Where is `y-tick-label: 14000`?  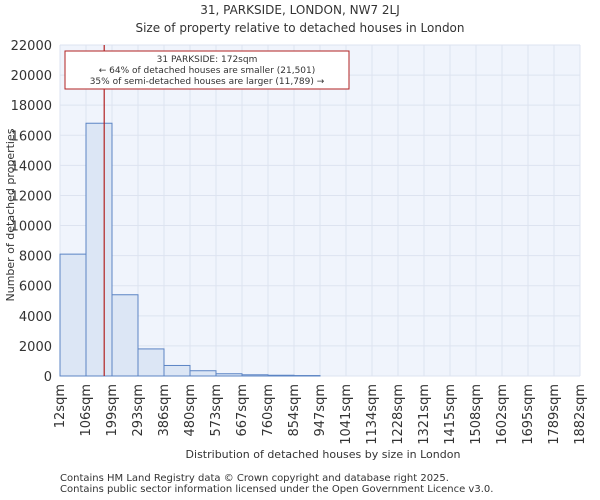 y-tick-label: 14000 is located at coordinates (31, 166).